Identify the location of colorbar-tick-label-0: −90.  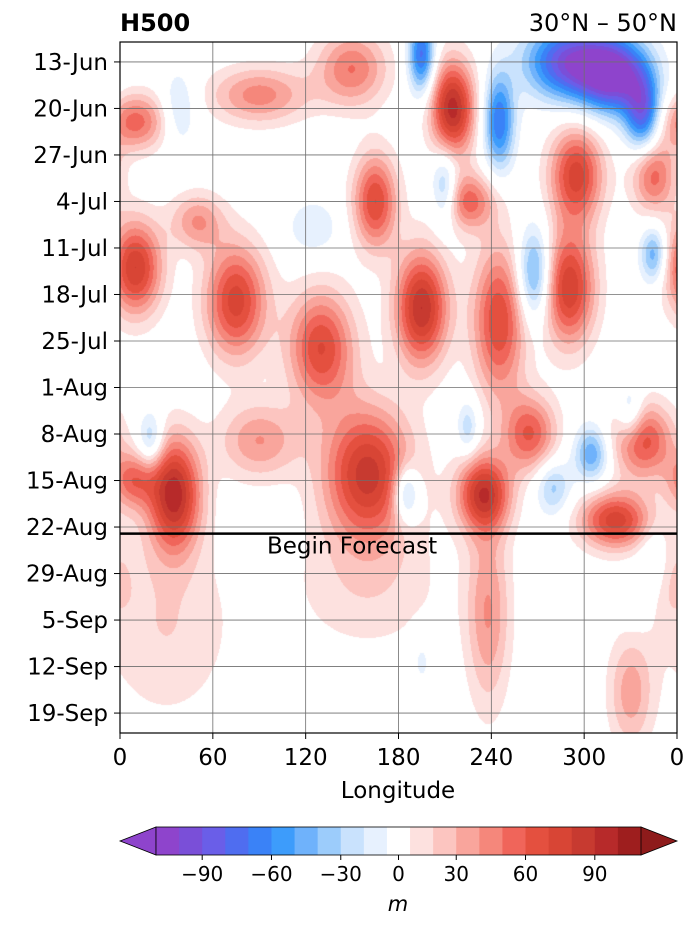
(202, 874).